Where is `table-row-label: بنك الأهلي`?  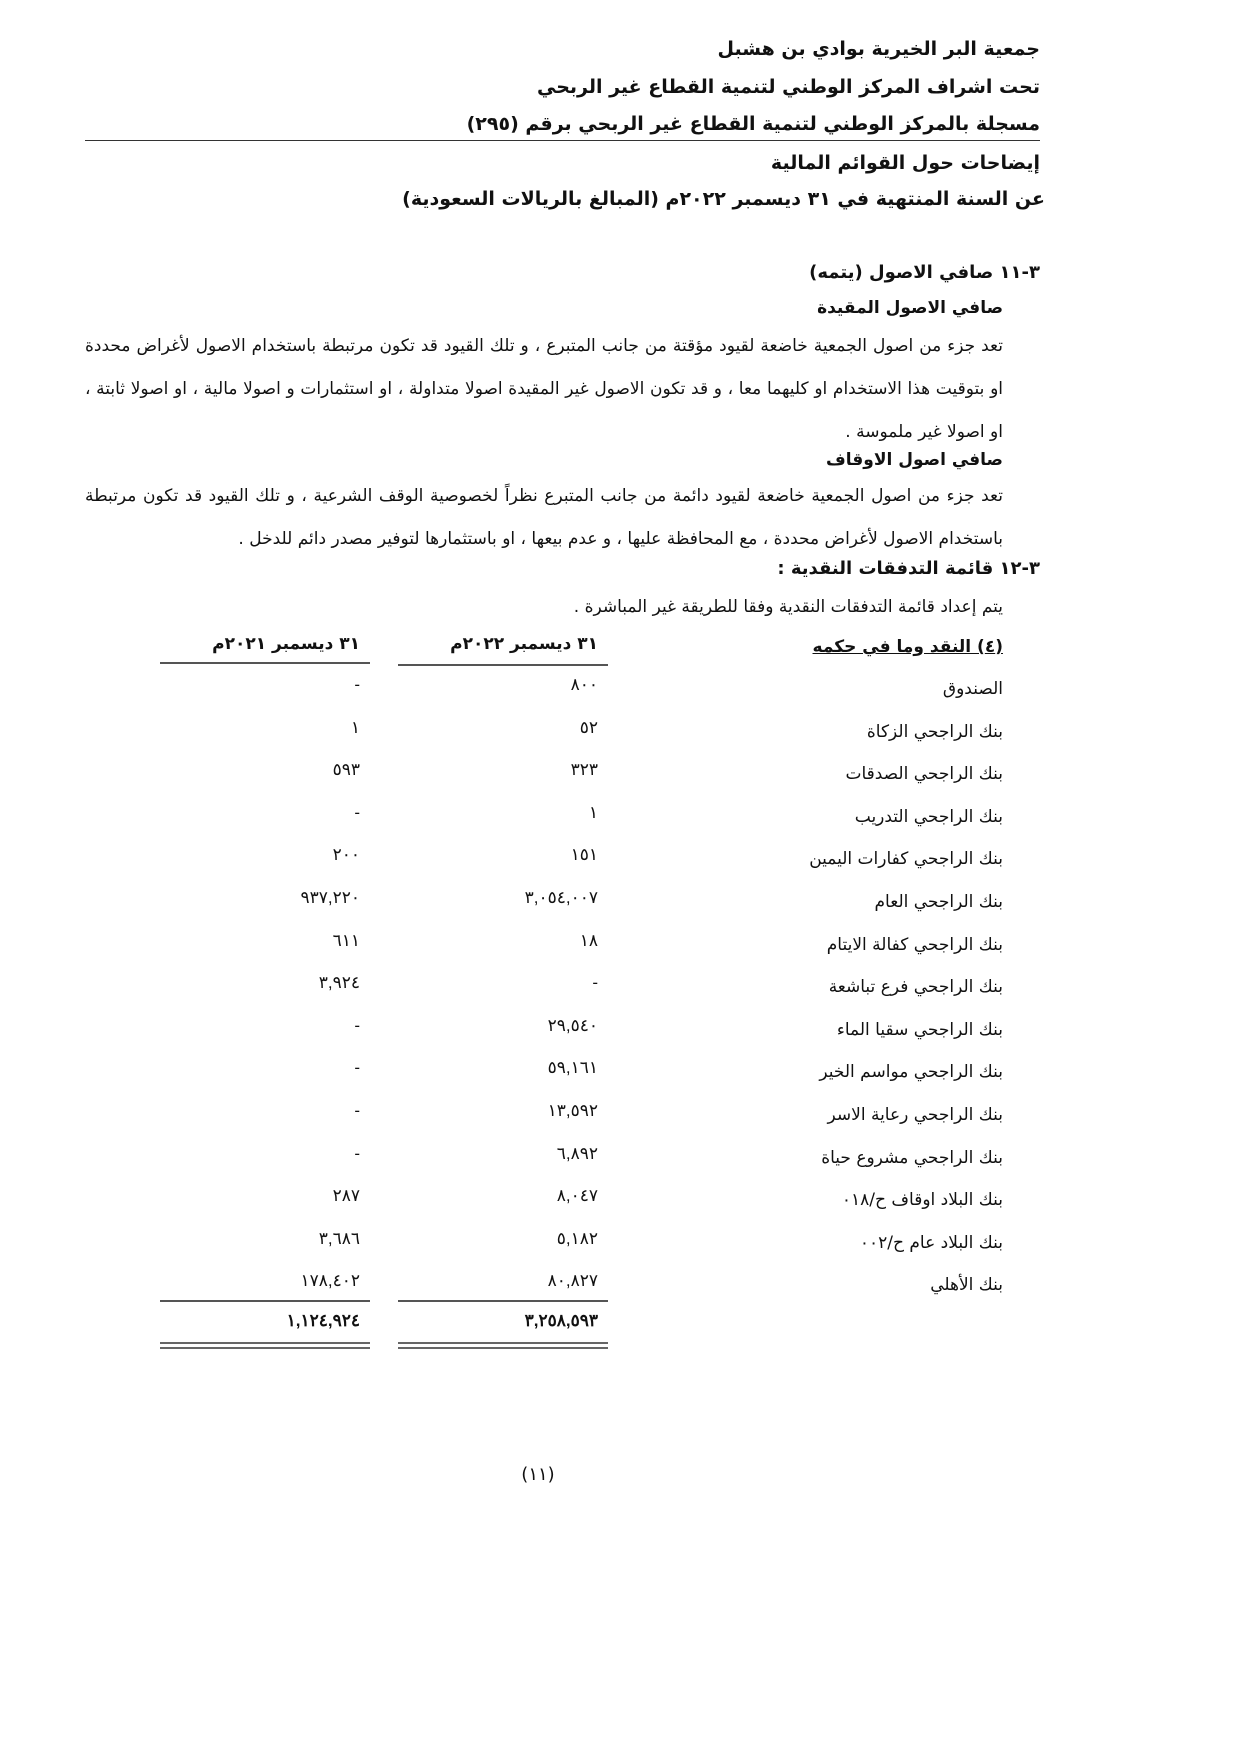
table-row-label: بنك الأهلي is located at coordinates (966, 1285).